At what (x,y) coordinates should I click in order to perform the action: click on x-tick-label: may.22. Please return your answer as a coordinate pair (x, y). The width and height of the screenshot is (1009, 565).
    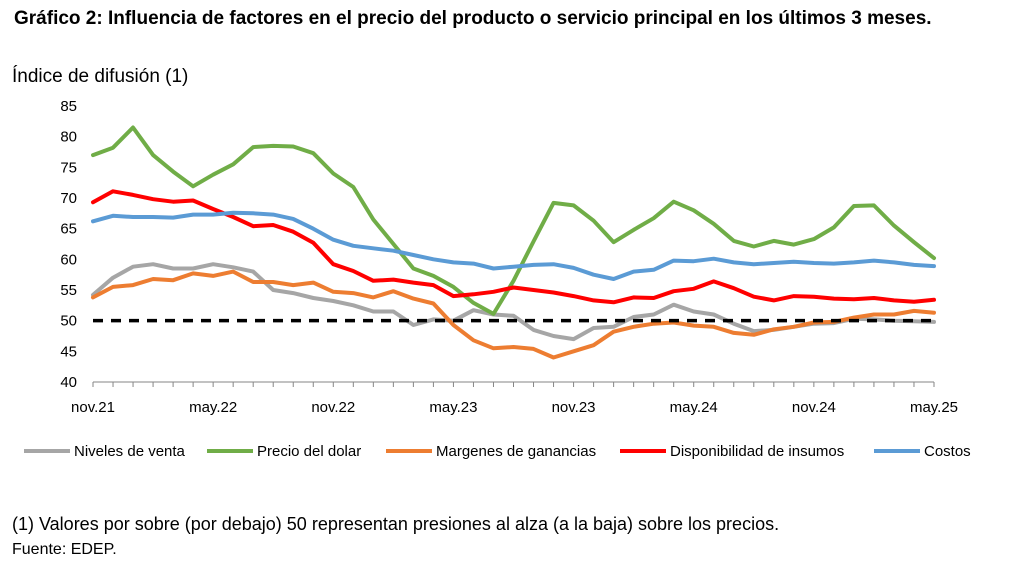
    Looking at the image, I should click on (213, 407).